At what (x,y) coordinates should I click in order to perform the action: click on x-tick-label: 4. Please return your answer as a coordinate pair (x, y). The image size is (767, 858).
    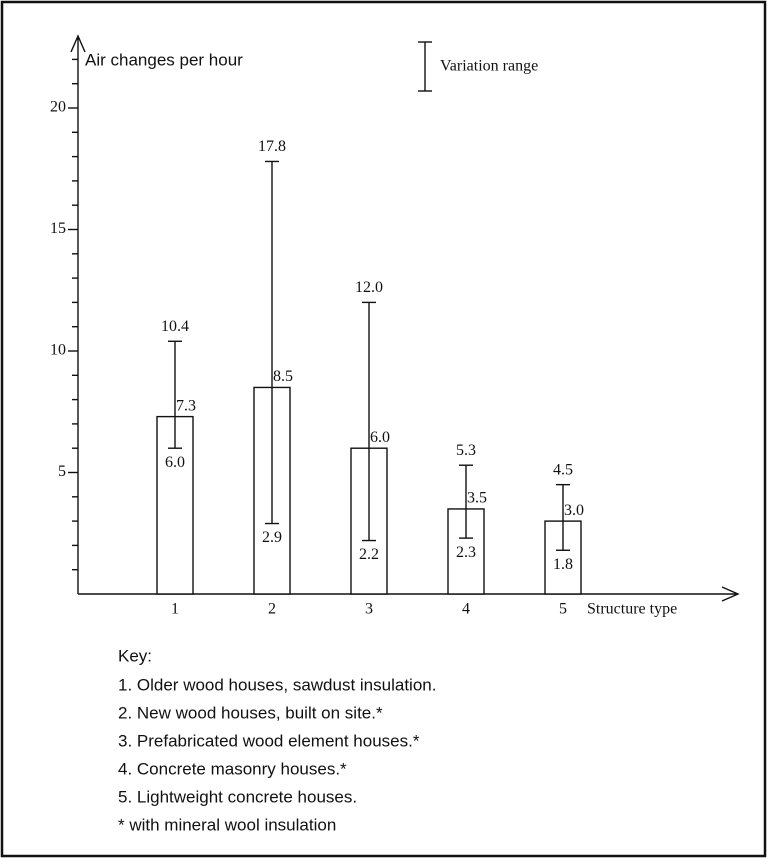
    Looking at the image, I should click on (466, 609).